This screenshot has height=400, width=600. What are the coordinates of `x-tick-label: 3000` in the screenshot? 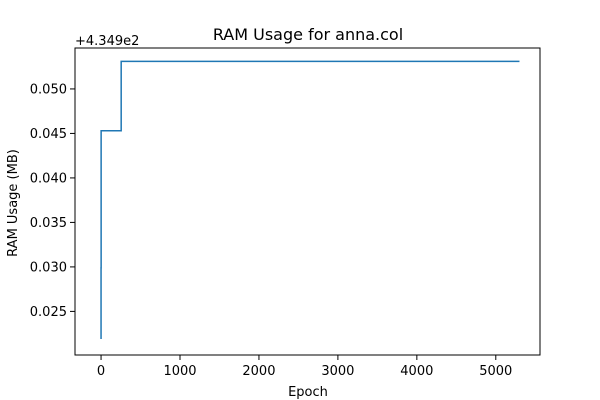 It's located at (337, 371).